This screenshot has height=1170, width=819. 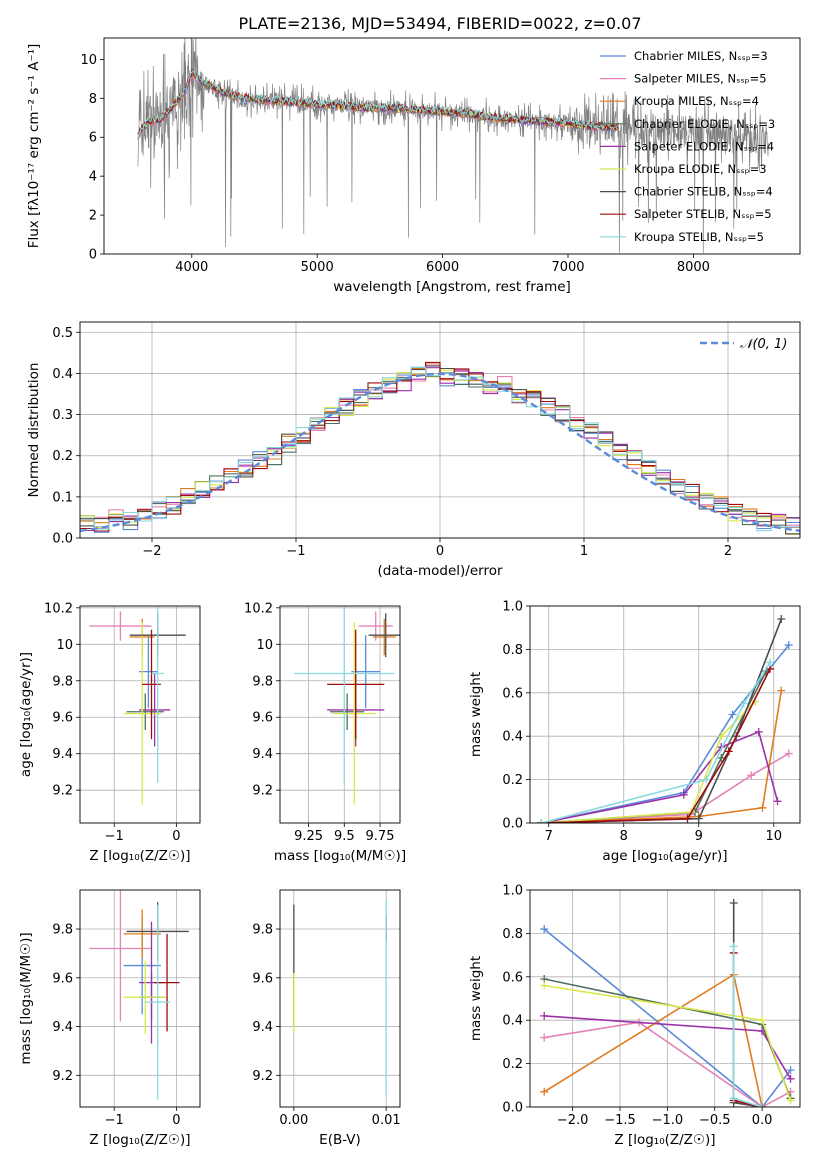 What do you see at coordinates (693, 267) in the screenshot?
I see `x-tick-label: 8000` at bounding box center [693, 267].